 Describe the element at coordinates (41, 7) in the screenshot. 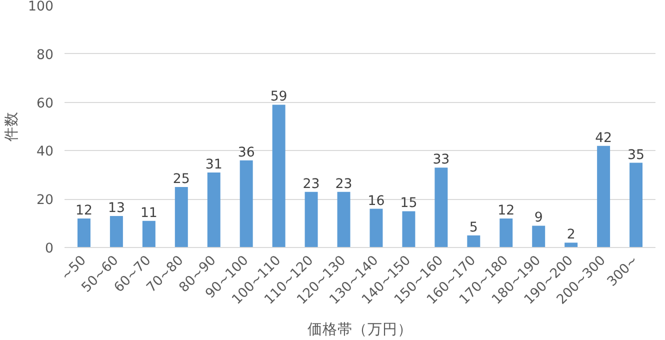

I see `y-tick-label: 100` at that location.